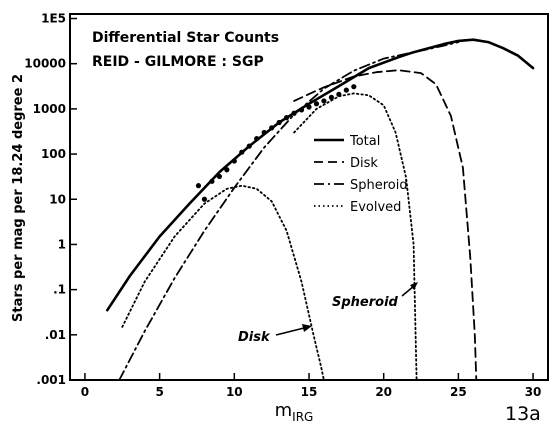 The height and width of the screenshot is (432, 560). Describe the element at coordinates (458, 392) in the screenshot. I see `x-tick-label: 25` at that location.